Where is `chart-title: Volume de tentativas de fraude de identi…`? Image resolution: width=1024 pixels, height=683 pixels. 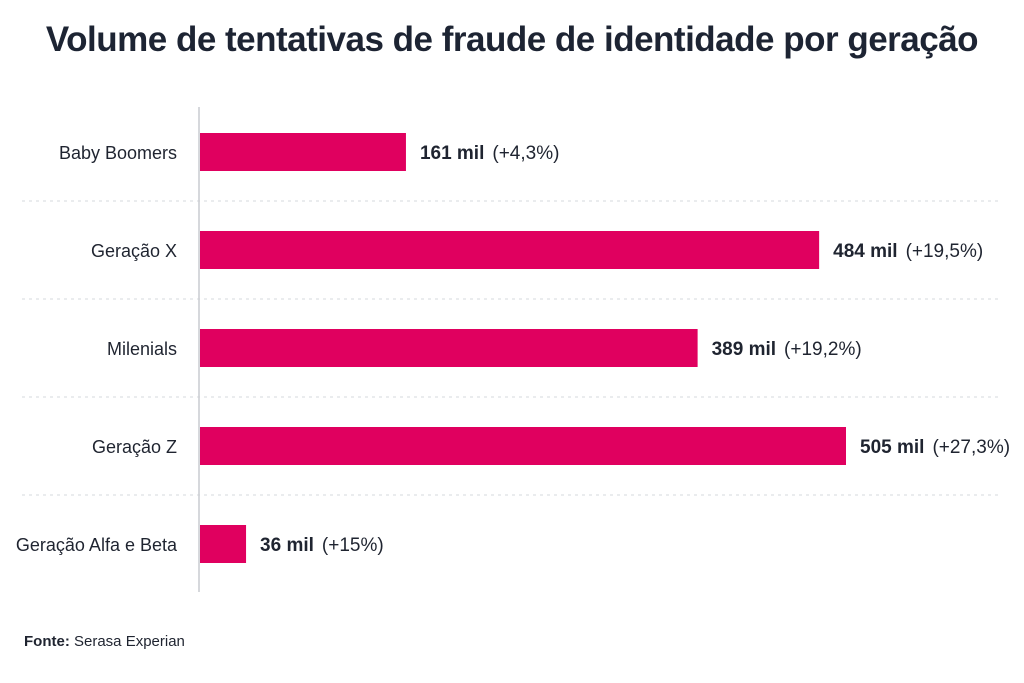
chart-title: Volume de tentativas de fraude de identi… is located at coordinates (512, 39).